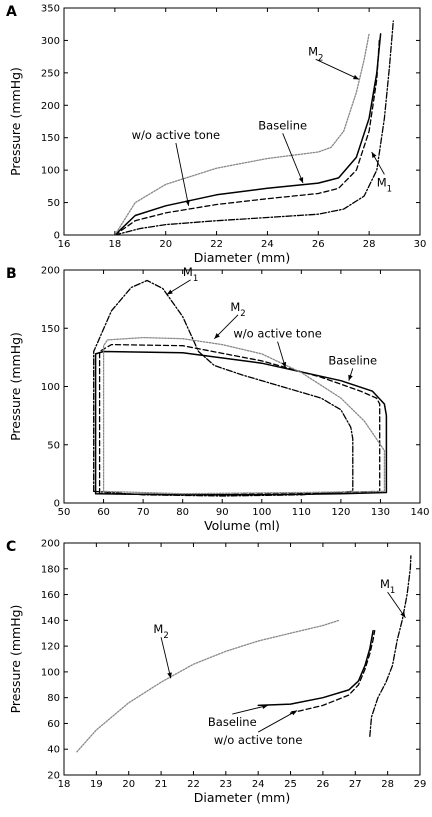  Describe the element at coordinates (50, 9) in the screenshot. I see `y-tick-label: 350` at that location.